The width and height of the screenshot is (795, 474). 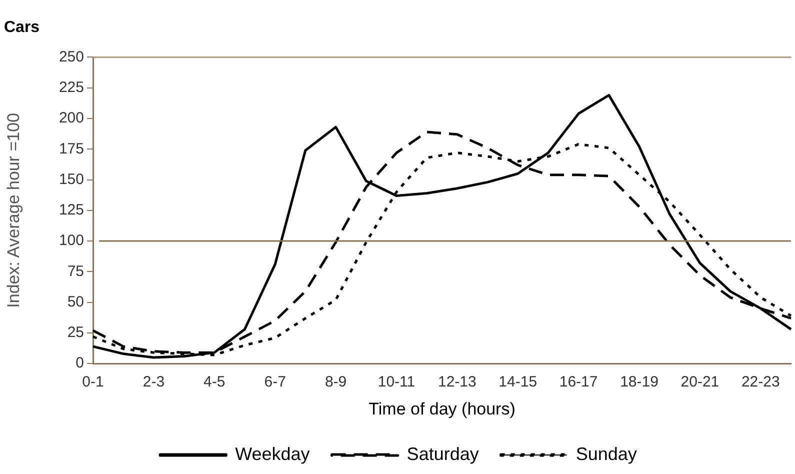 I want to click on x-tick-label: 6-7, so click(x=275, y=382).